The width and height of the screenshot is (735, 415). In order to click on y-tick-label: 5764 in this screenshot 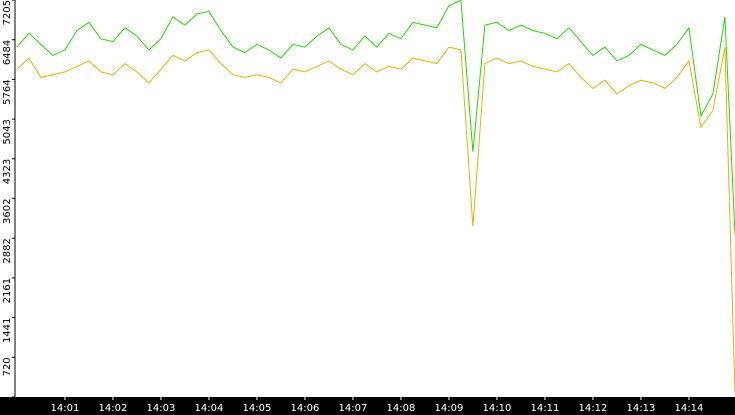, I will do `click(7, 91)`.